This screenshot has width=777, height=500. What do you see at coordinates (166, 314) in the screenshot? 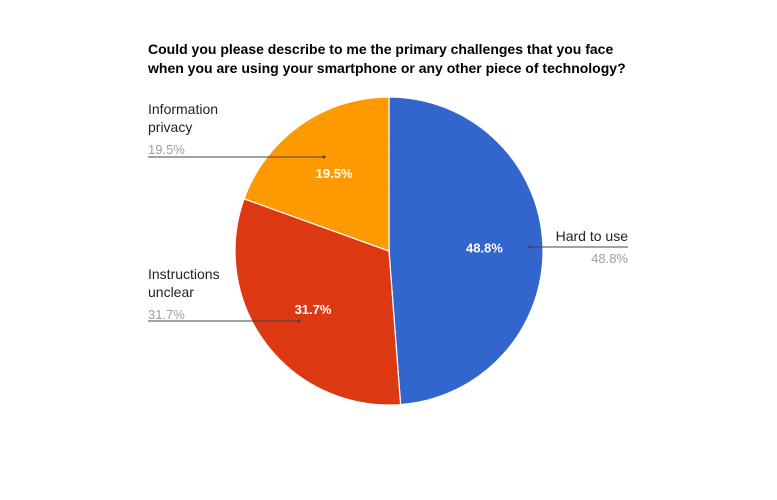
I see `slice-percent-label: 31.7%` at bounding box center [166, 314].